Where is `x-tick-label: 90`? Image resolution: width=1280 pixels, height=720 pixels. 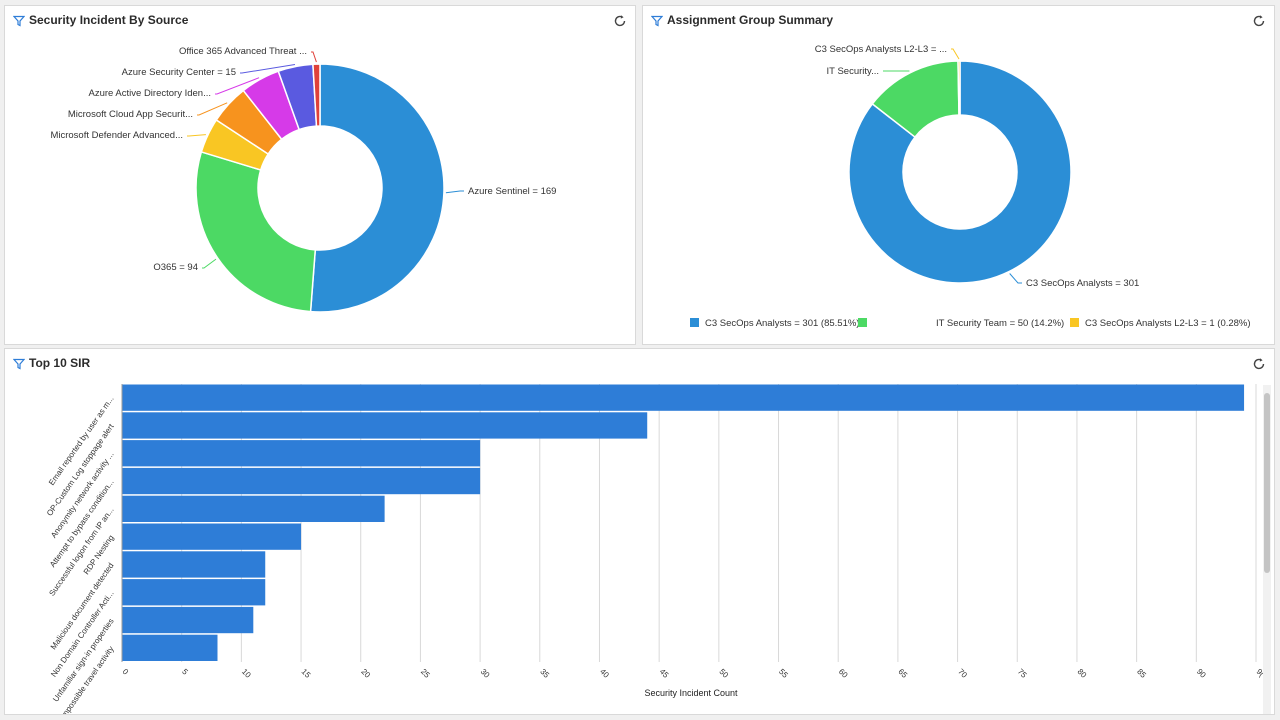 x-tick-label: 90 is located at coordinates (1201, 673).